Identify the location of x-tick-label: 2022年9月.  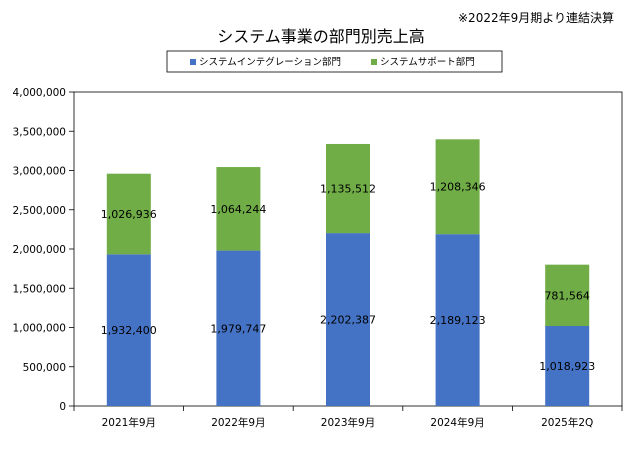
(238, 422).